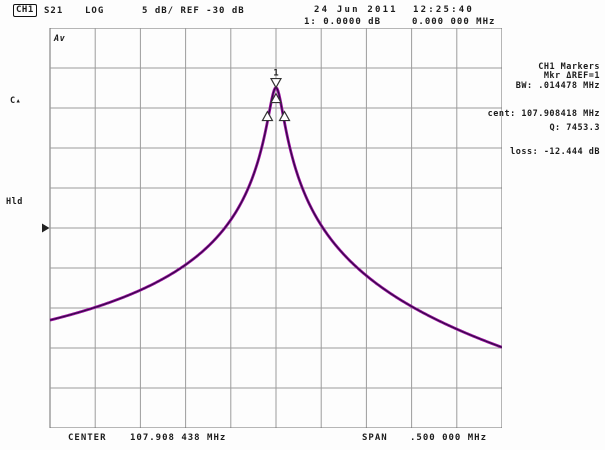 This screenshot has width=605, height=450. I want to click on bandwidth-readout: BW: .014478 MHz, so click(557, 86).